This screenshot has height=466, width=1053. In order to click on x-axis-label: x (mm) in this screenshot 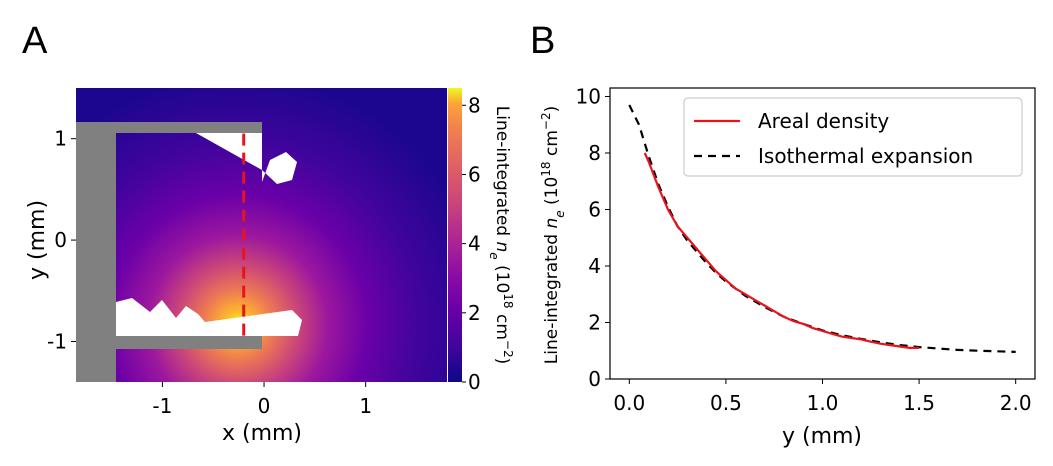, I will do `click(262, 433)`.